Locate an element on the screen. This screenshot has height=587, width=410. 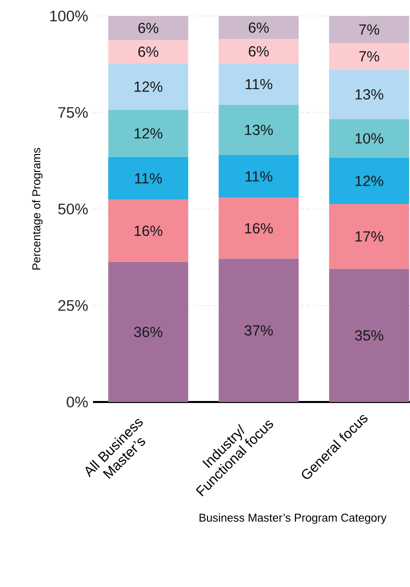
data-label: 10% is located at coordinates (370, 138).